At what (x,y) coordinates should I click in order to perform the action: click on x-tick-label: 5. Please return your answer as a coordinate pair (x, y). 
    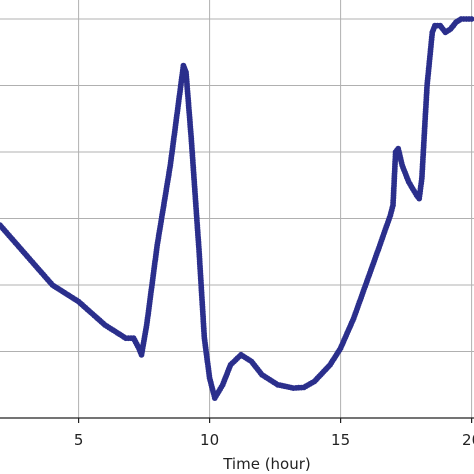
    Looking at the image, I should click on (79, 440).